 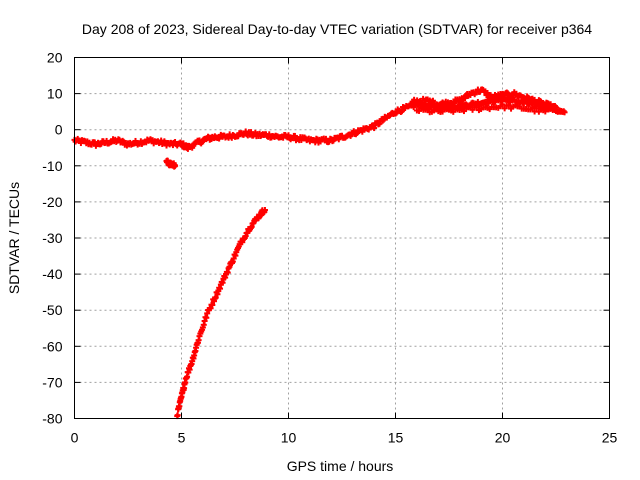 What do you see at coordinates (55, 58) in the screenshot?
I see `y-tick-label: 20` at bounding box center [55, 58].